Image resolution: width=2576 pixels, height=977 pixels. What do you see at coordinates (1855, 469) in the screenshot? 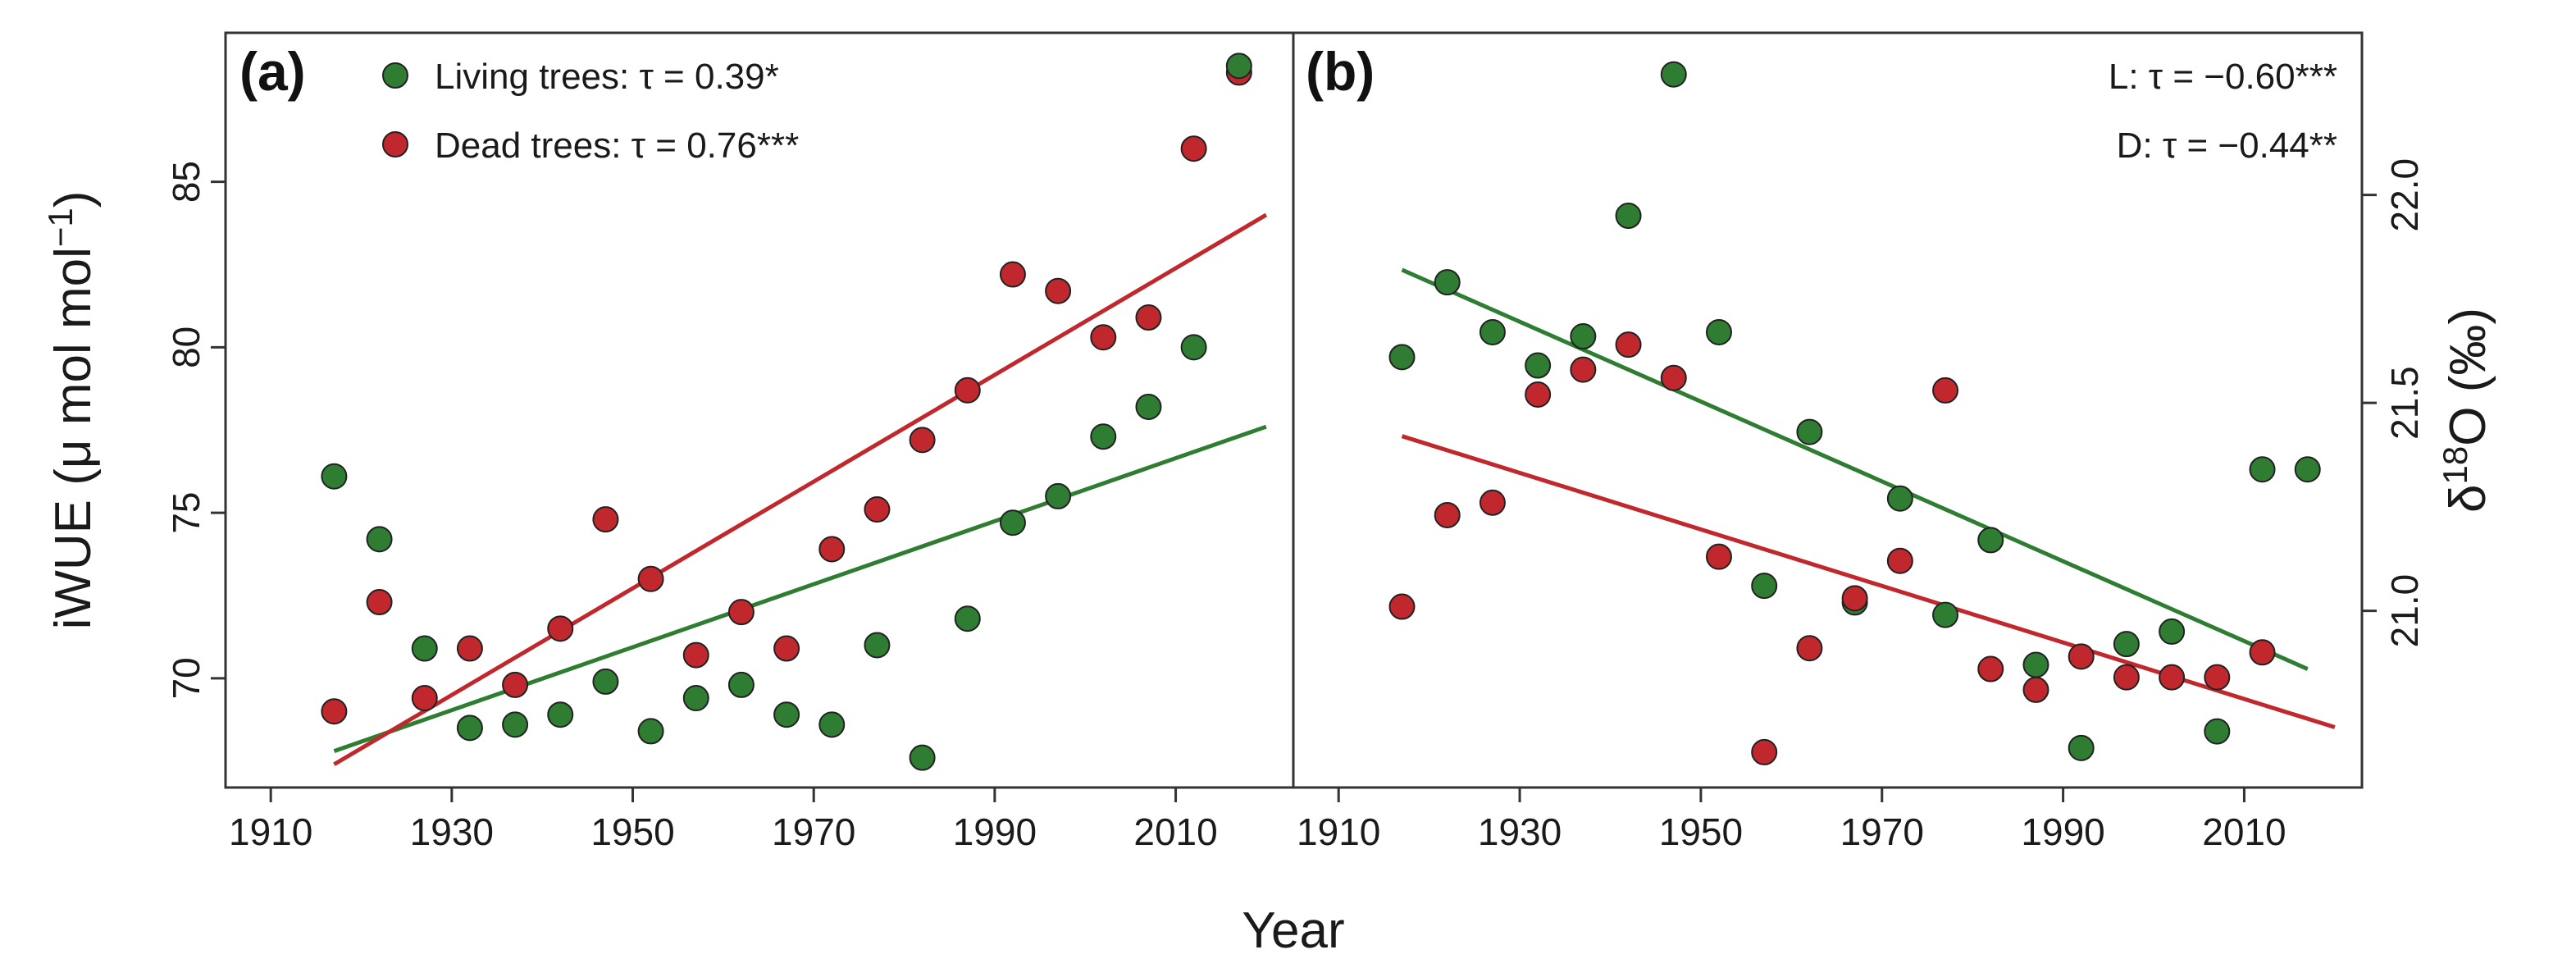
I see `trend-line-living-b` at bounding box center [1855, 469].